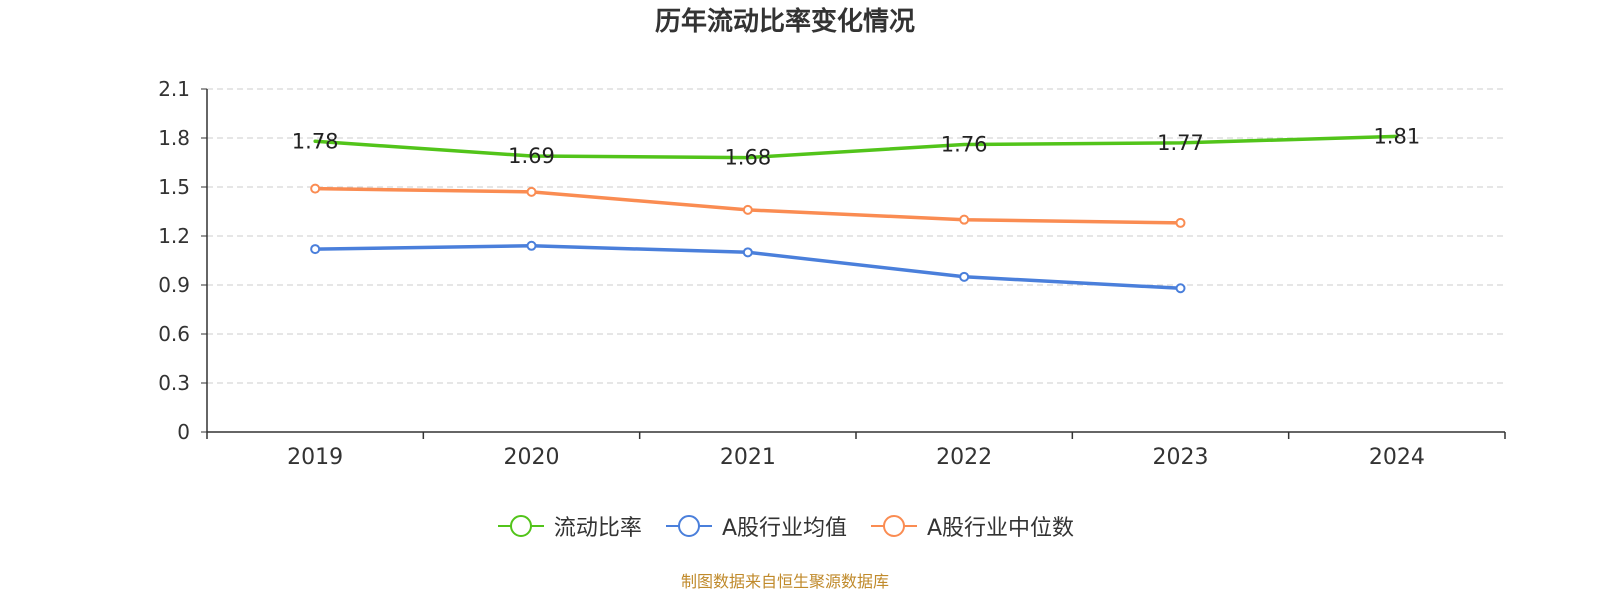 This screenshot has width=1600, height=600. What do you see at coordinates (747, 158) in the screenshot?
I see `data-label: 1.68` at bounding box center [747, 158].